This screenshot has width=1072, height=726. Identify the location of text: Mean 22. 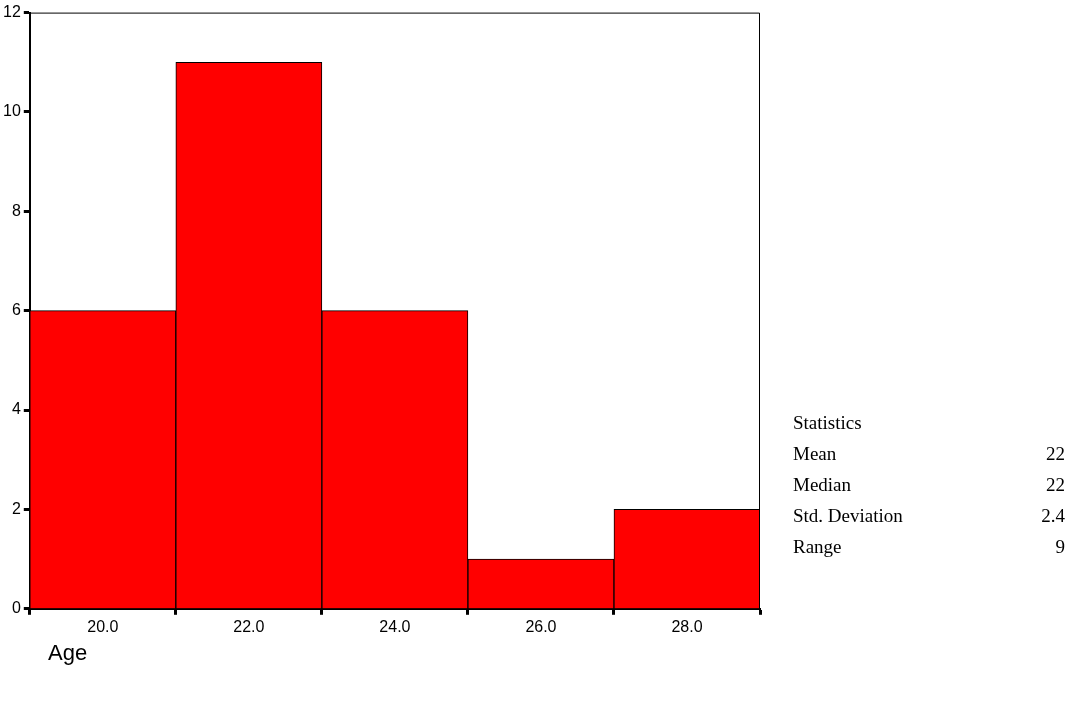
(929, 453).